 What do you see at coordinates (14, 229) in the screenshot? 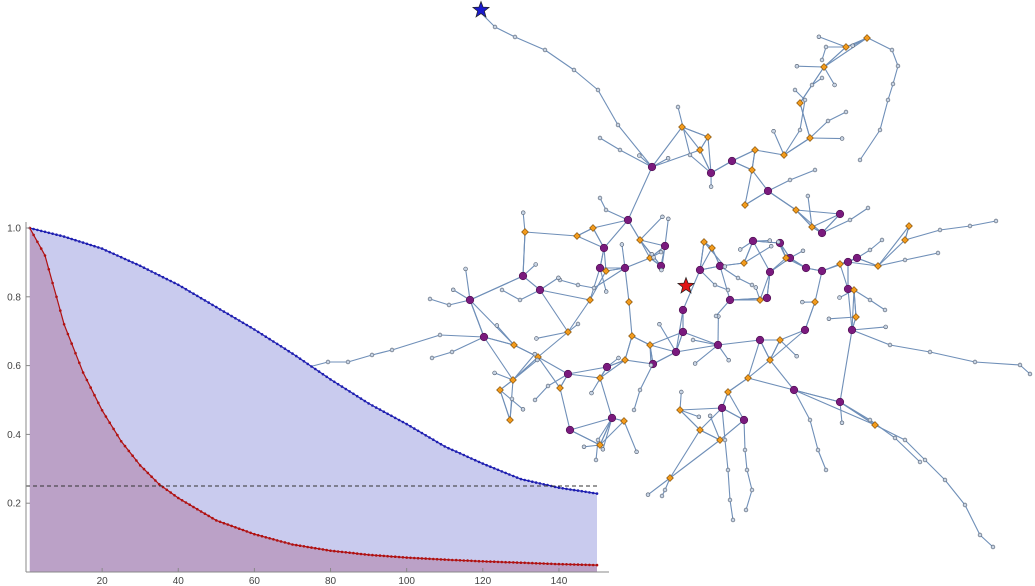
I see `y-tick-label: 1.0` at bounding box center [14, 229].